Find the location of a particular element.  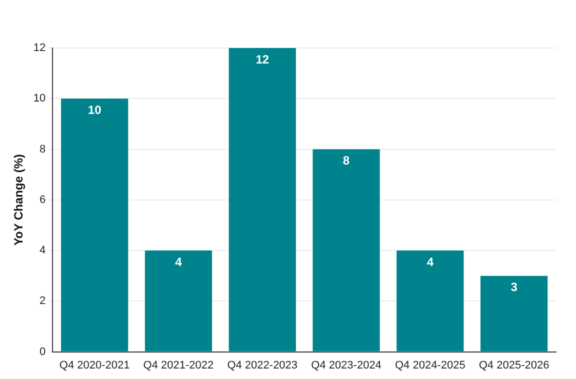

y-axis-title: YoY Change (%) is located at coordinates (19, 200).